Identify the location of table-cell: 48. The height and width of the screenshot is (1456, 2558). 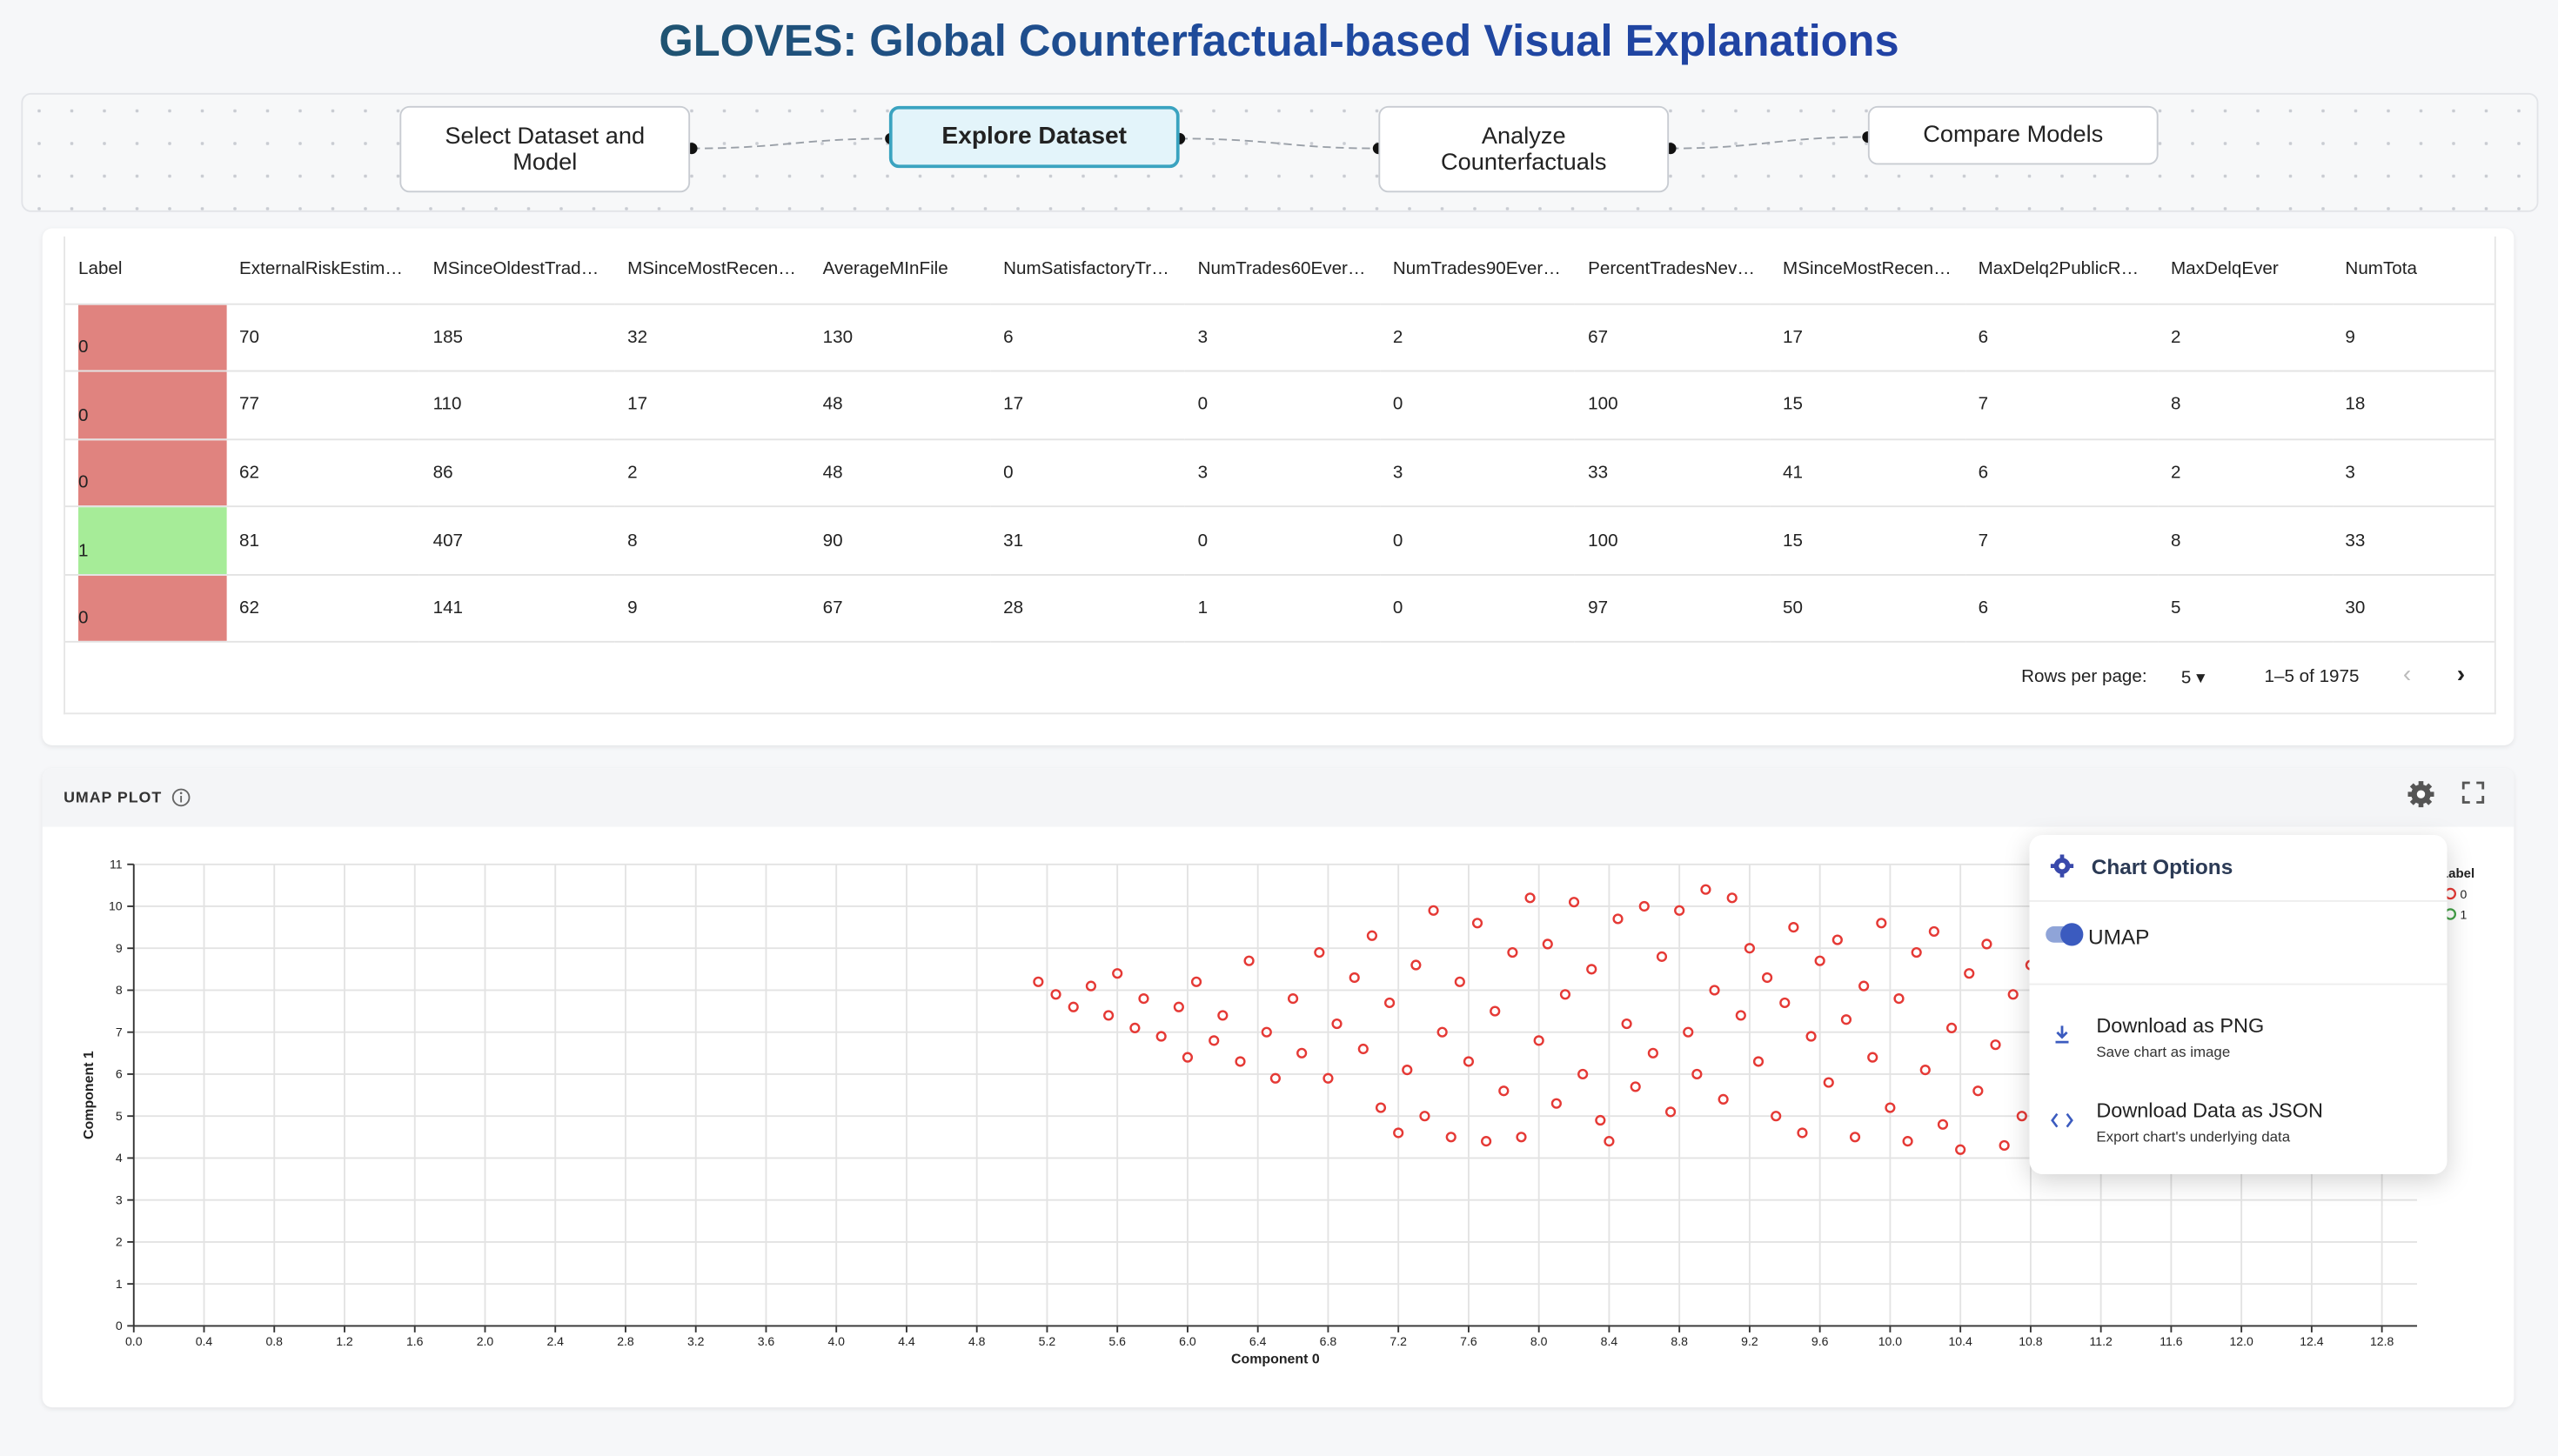
(900, 473).